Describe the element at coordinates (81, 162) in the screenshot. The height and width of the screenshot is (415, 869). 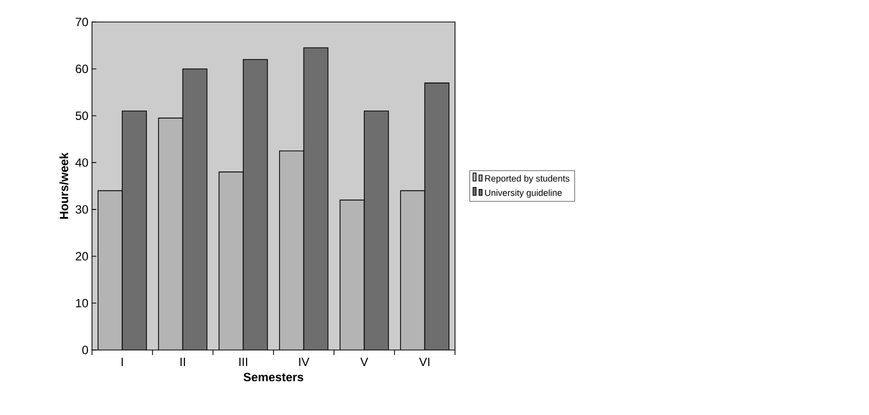
I see `y-tick-label: 40` at that location.